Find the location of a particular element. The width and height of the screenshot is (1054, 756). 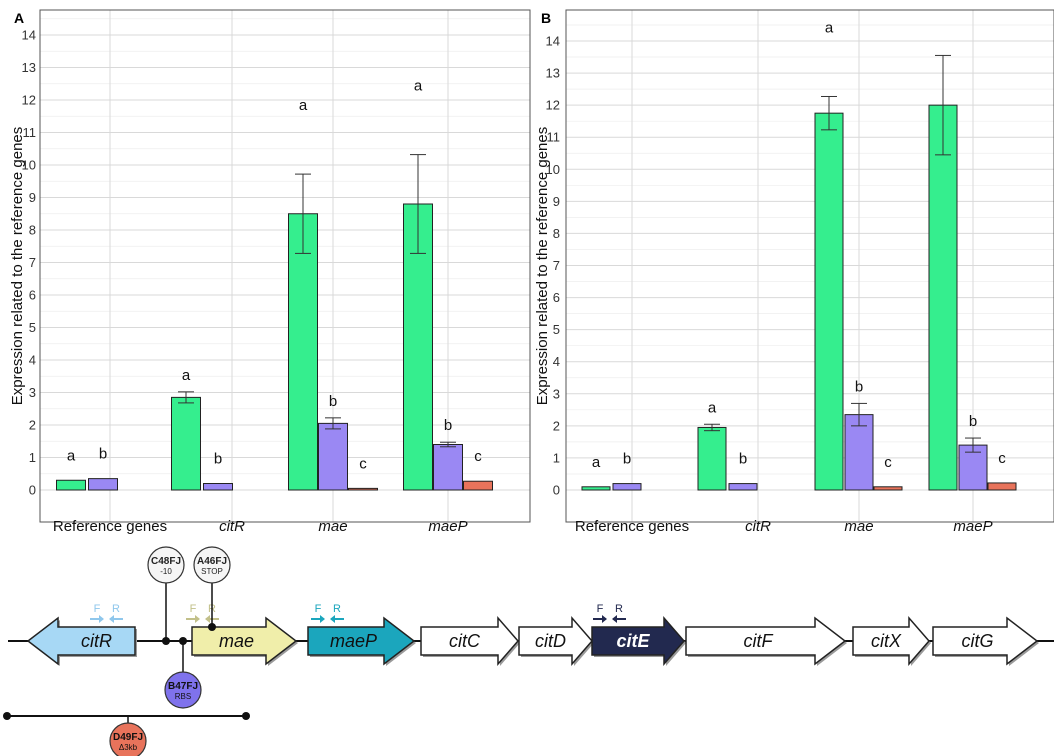

gene-arrow-citd: citD is located at coordinates (556, 641).